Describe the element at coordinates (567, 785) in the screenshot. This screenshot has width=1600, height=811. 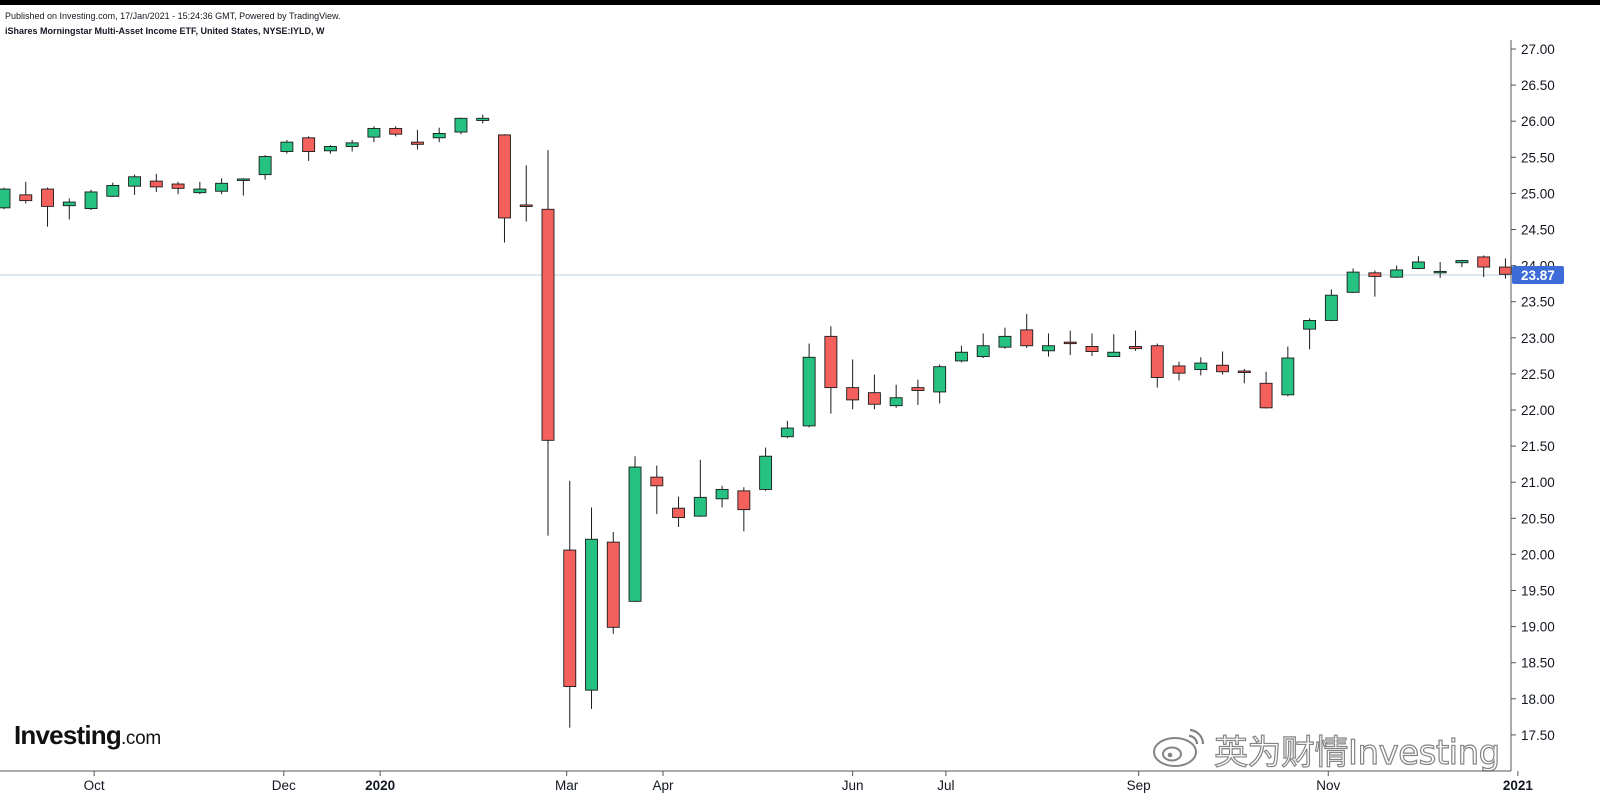
I see `time-tick-label: Mar` at that location.